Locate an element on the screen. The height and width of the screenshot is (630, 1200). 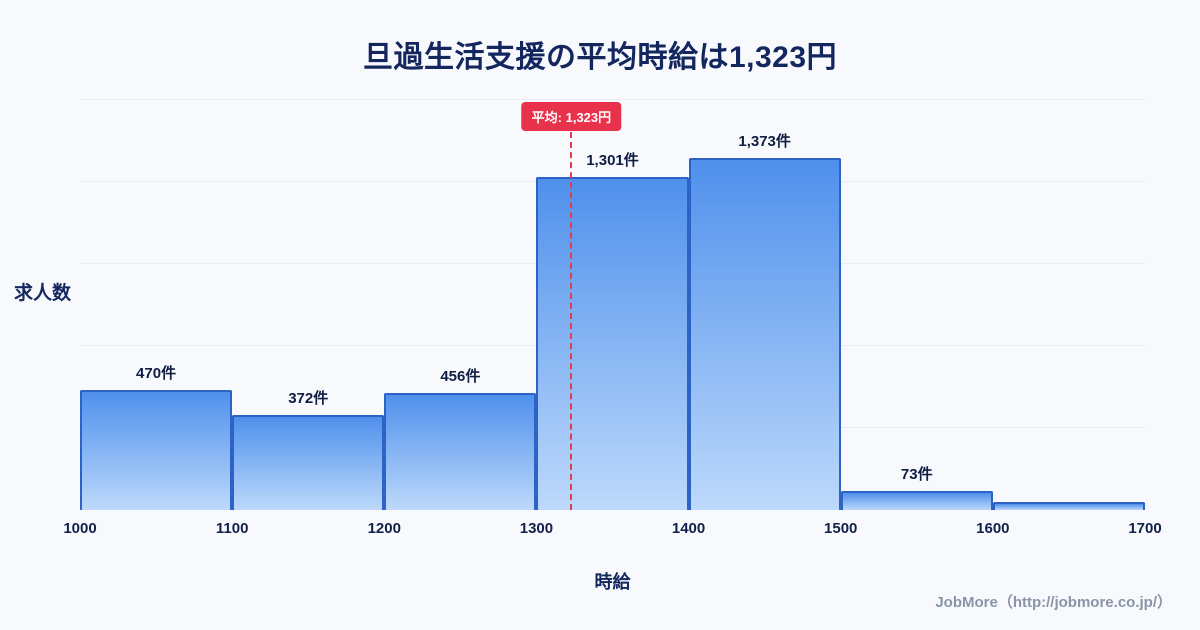
bar-column: 1,301件 is located at coordinates (612, 305).